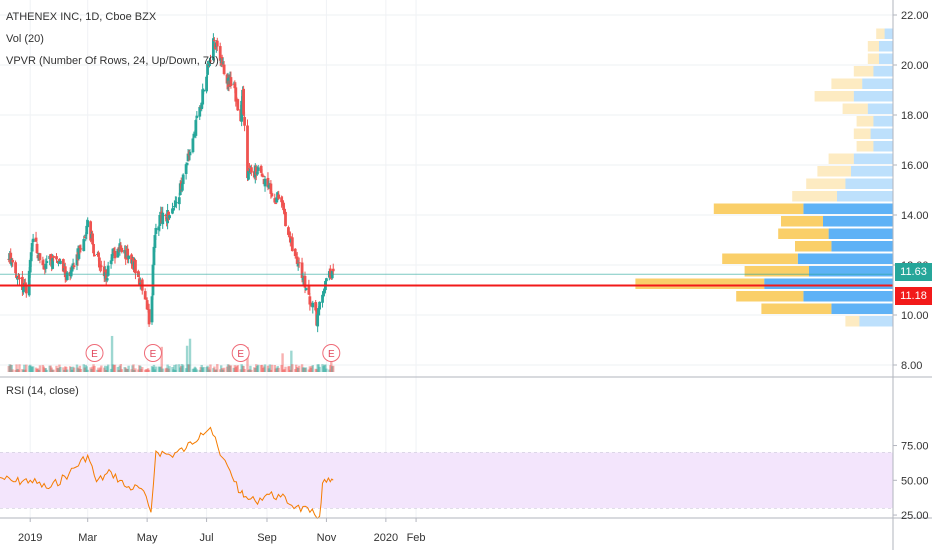 Image resolution: width=932 pixels, height=550 pixels. I want to click on price-tick-label: 14.00, so click(915, 216).